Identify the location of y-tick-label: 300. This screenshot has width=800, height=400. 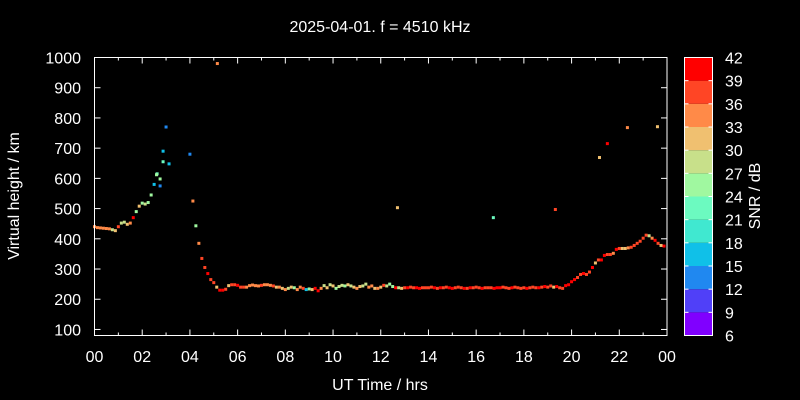
(67, 270).